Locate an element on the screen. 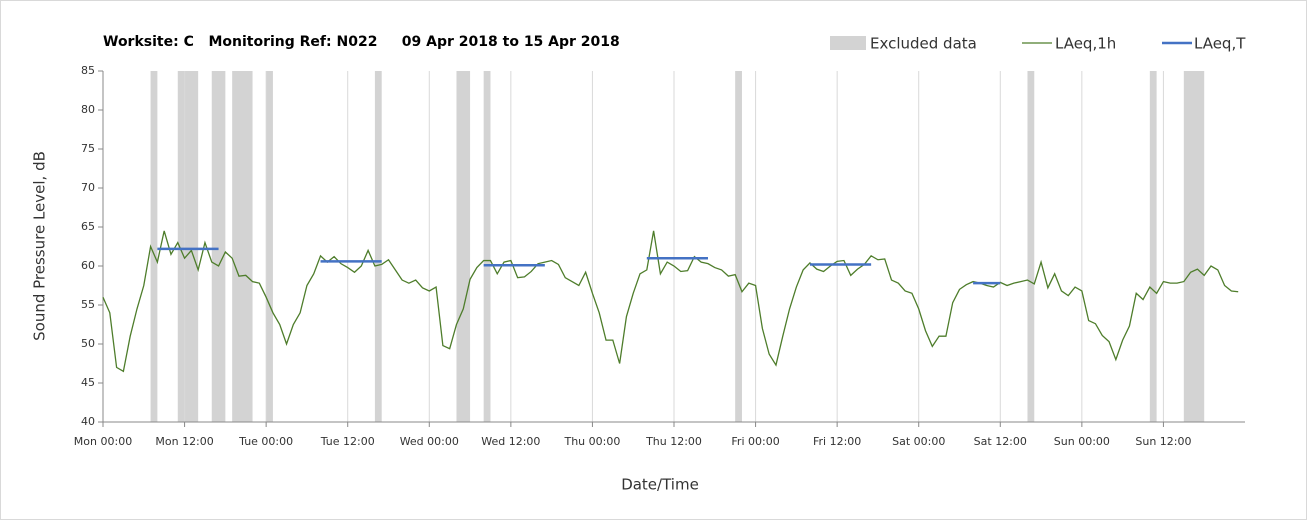 The image size is (1307, 520). y-tick-label: 55 is located at coordinates (88, 304).